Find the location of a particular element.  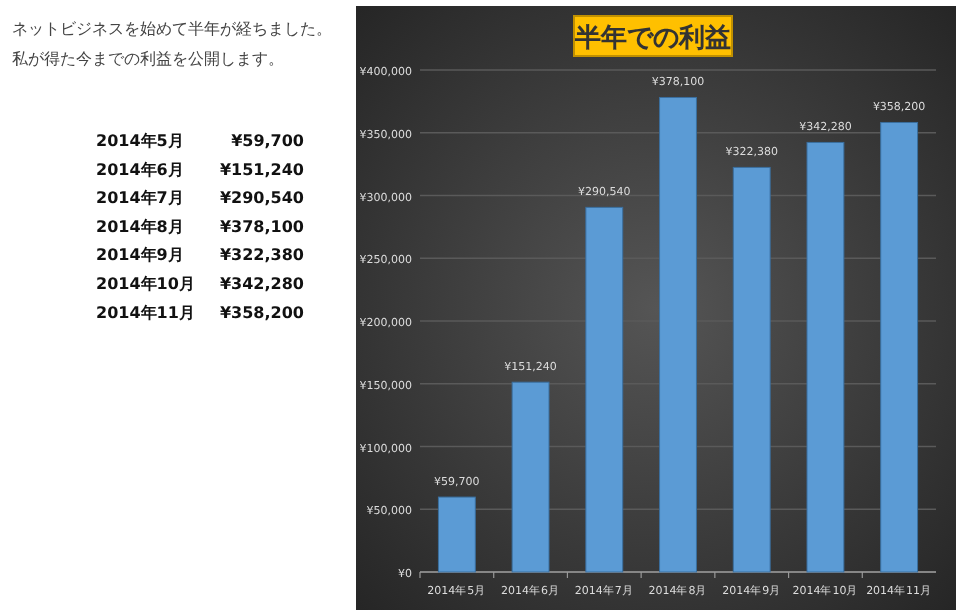

category-label: 2014年9月 is located at coordinates (140, 255).